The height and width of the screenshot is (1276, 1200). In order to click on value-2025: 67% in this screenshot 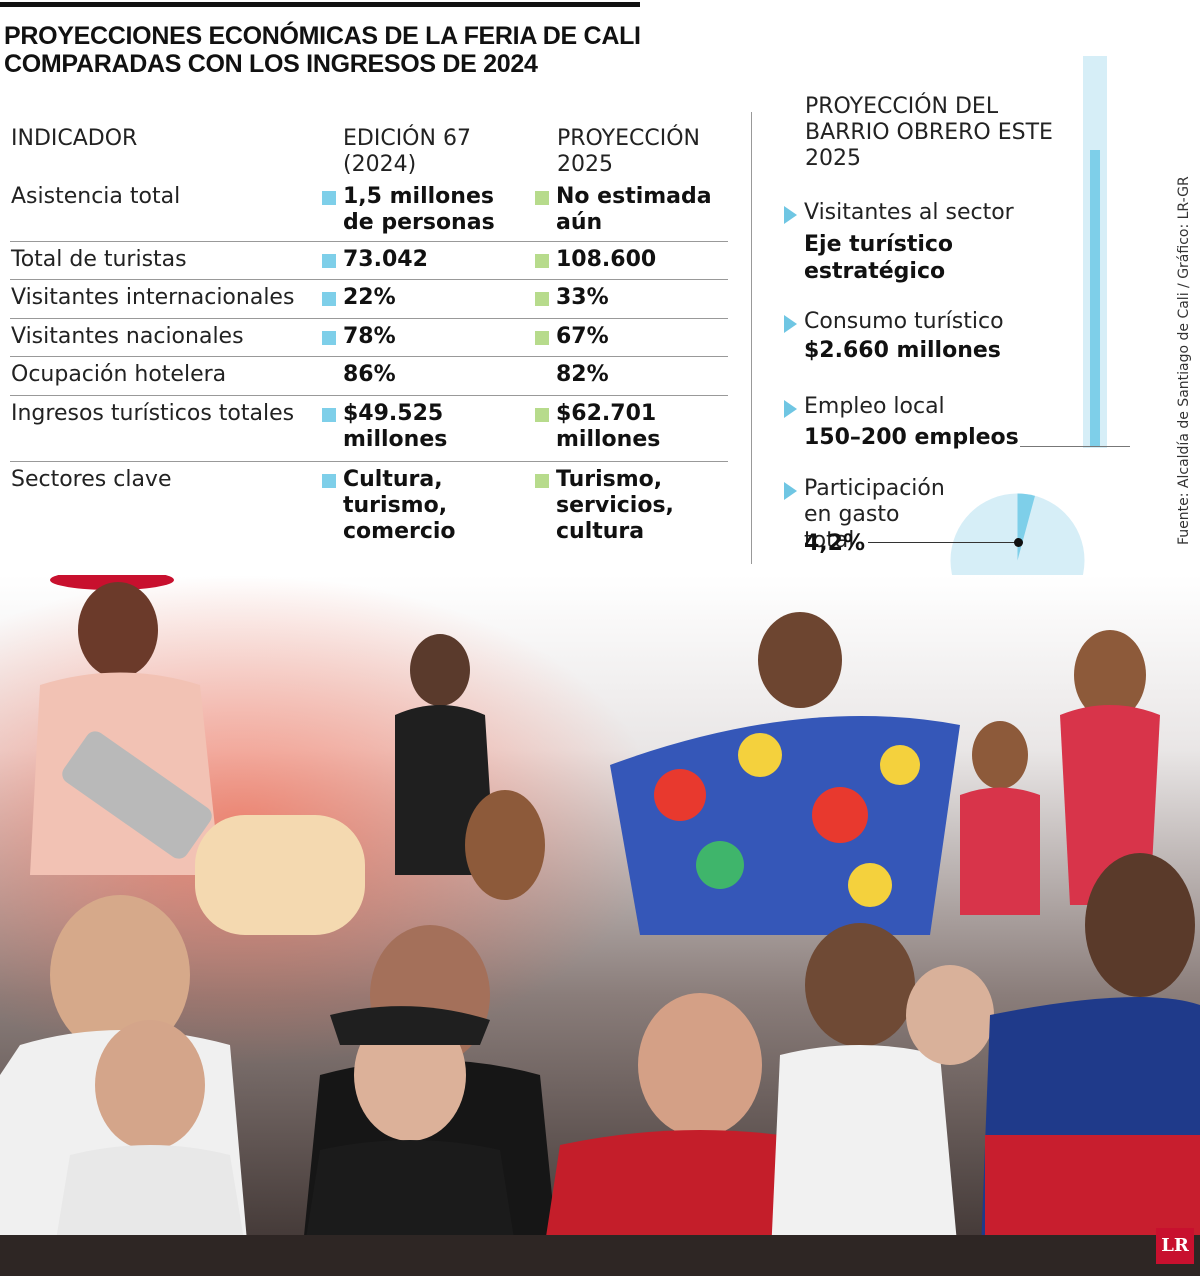, I will do `click(582, 336)`.